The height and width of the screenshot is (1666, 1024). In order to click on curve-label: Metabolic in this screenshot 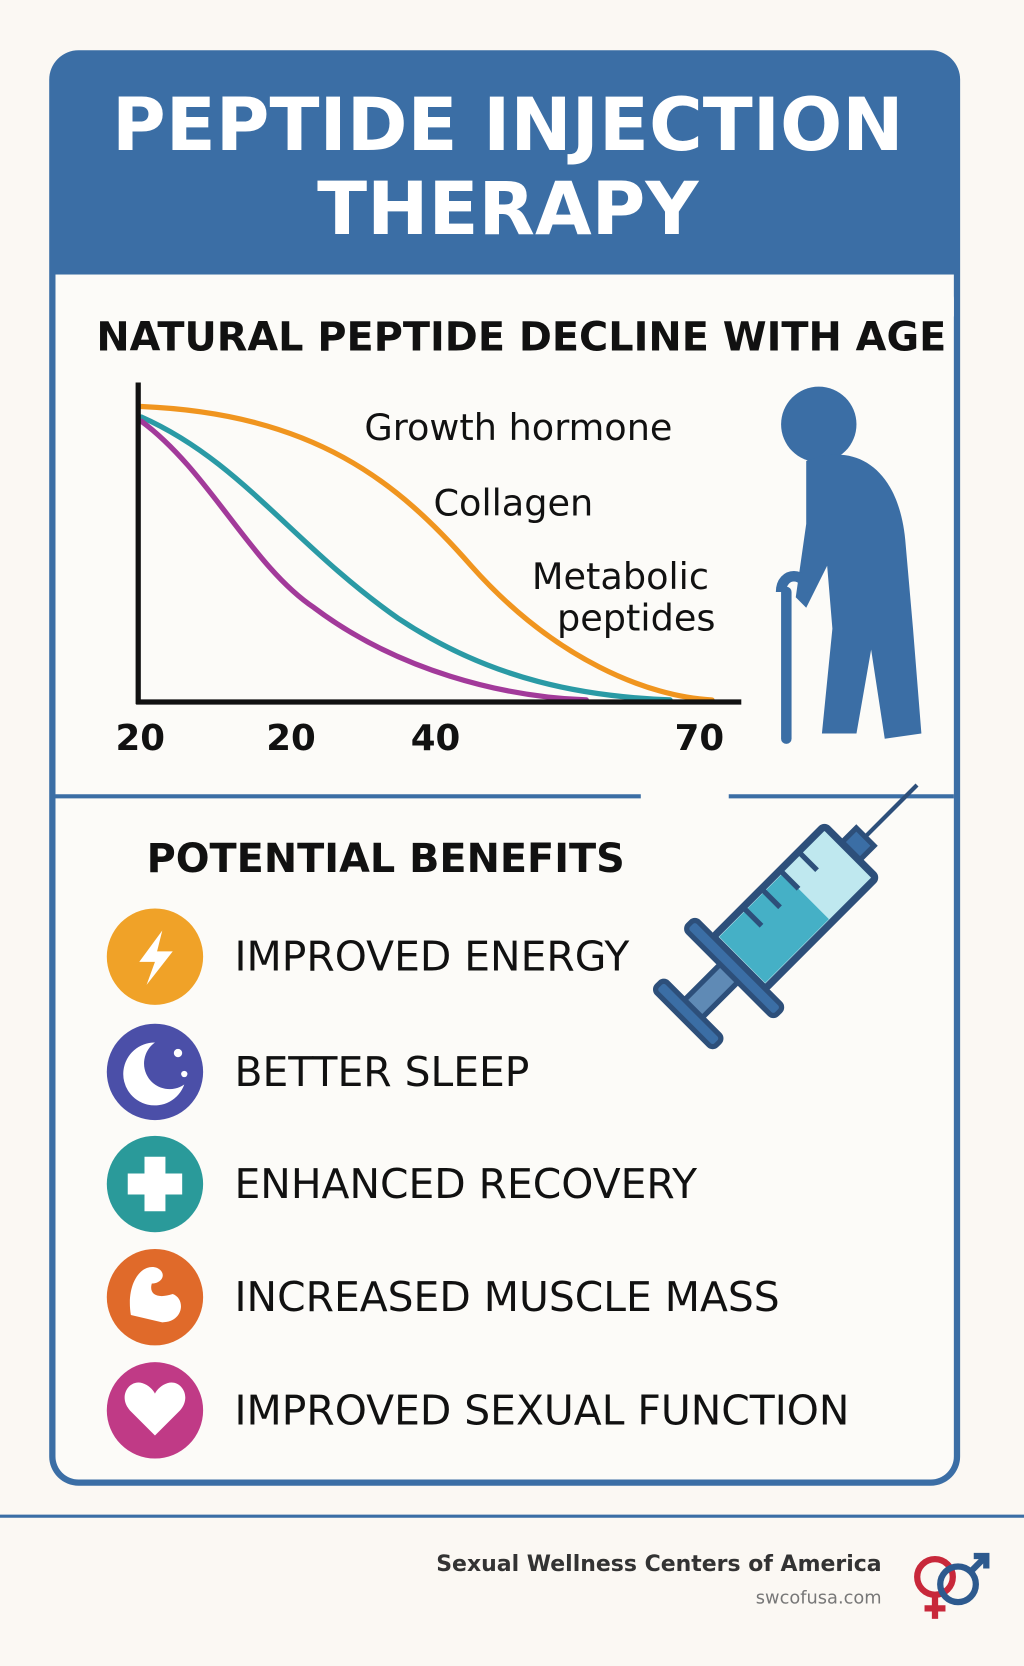, I will do `click(620, 576)`.